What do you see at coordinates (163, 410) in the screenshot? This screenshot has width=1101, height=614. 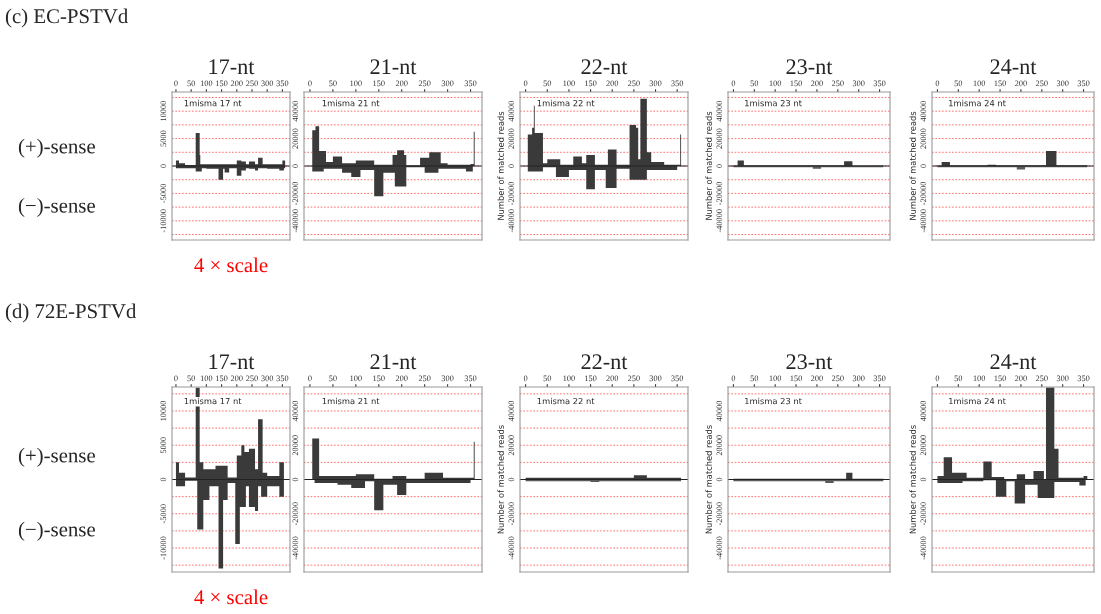 I see `y-tick-label: 10000` at bounding box center [163, 410].